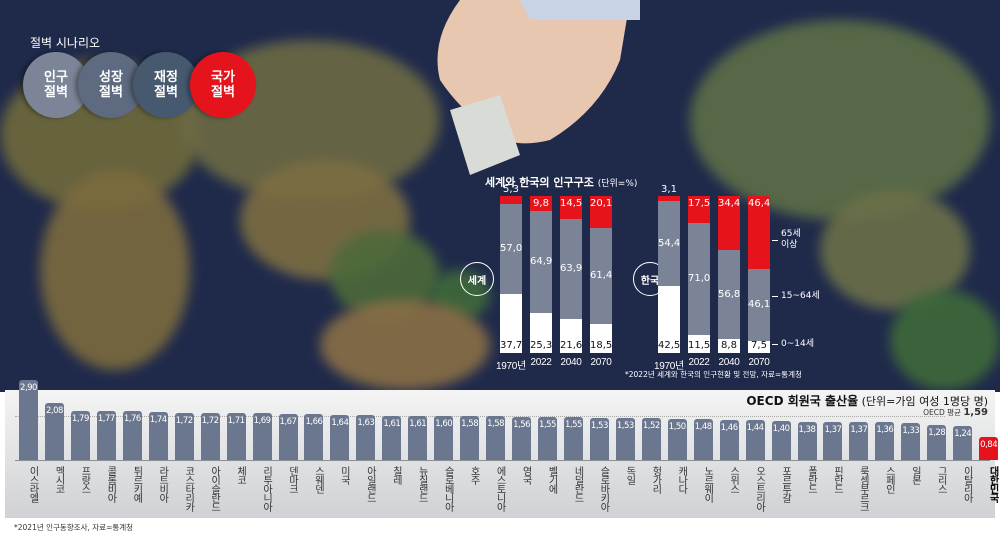 This screenshot has width=1000, height=548. What do you see at coordinates (84, 479) in the screenshot?
I see `oecd-country-label: 프랑스` at bounding box center [84, 479].